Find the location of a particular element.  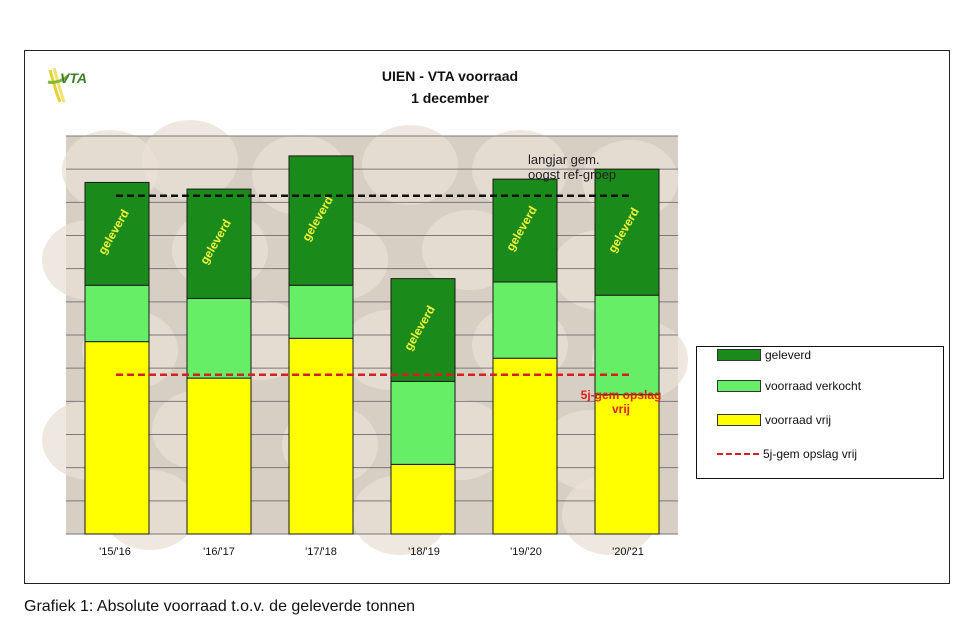

x-tick-label: '15/'16 is located at coordinates (115, 552).